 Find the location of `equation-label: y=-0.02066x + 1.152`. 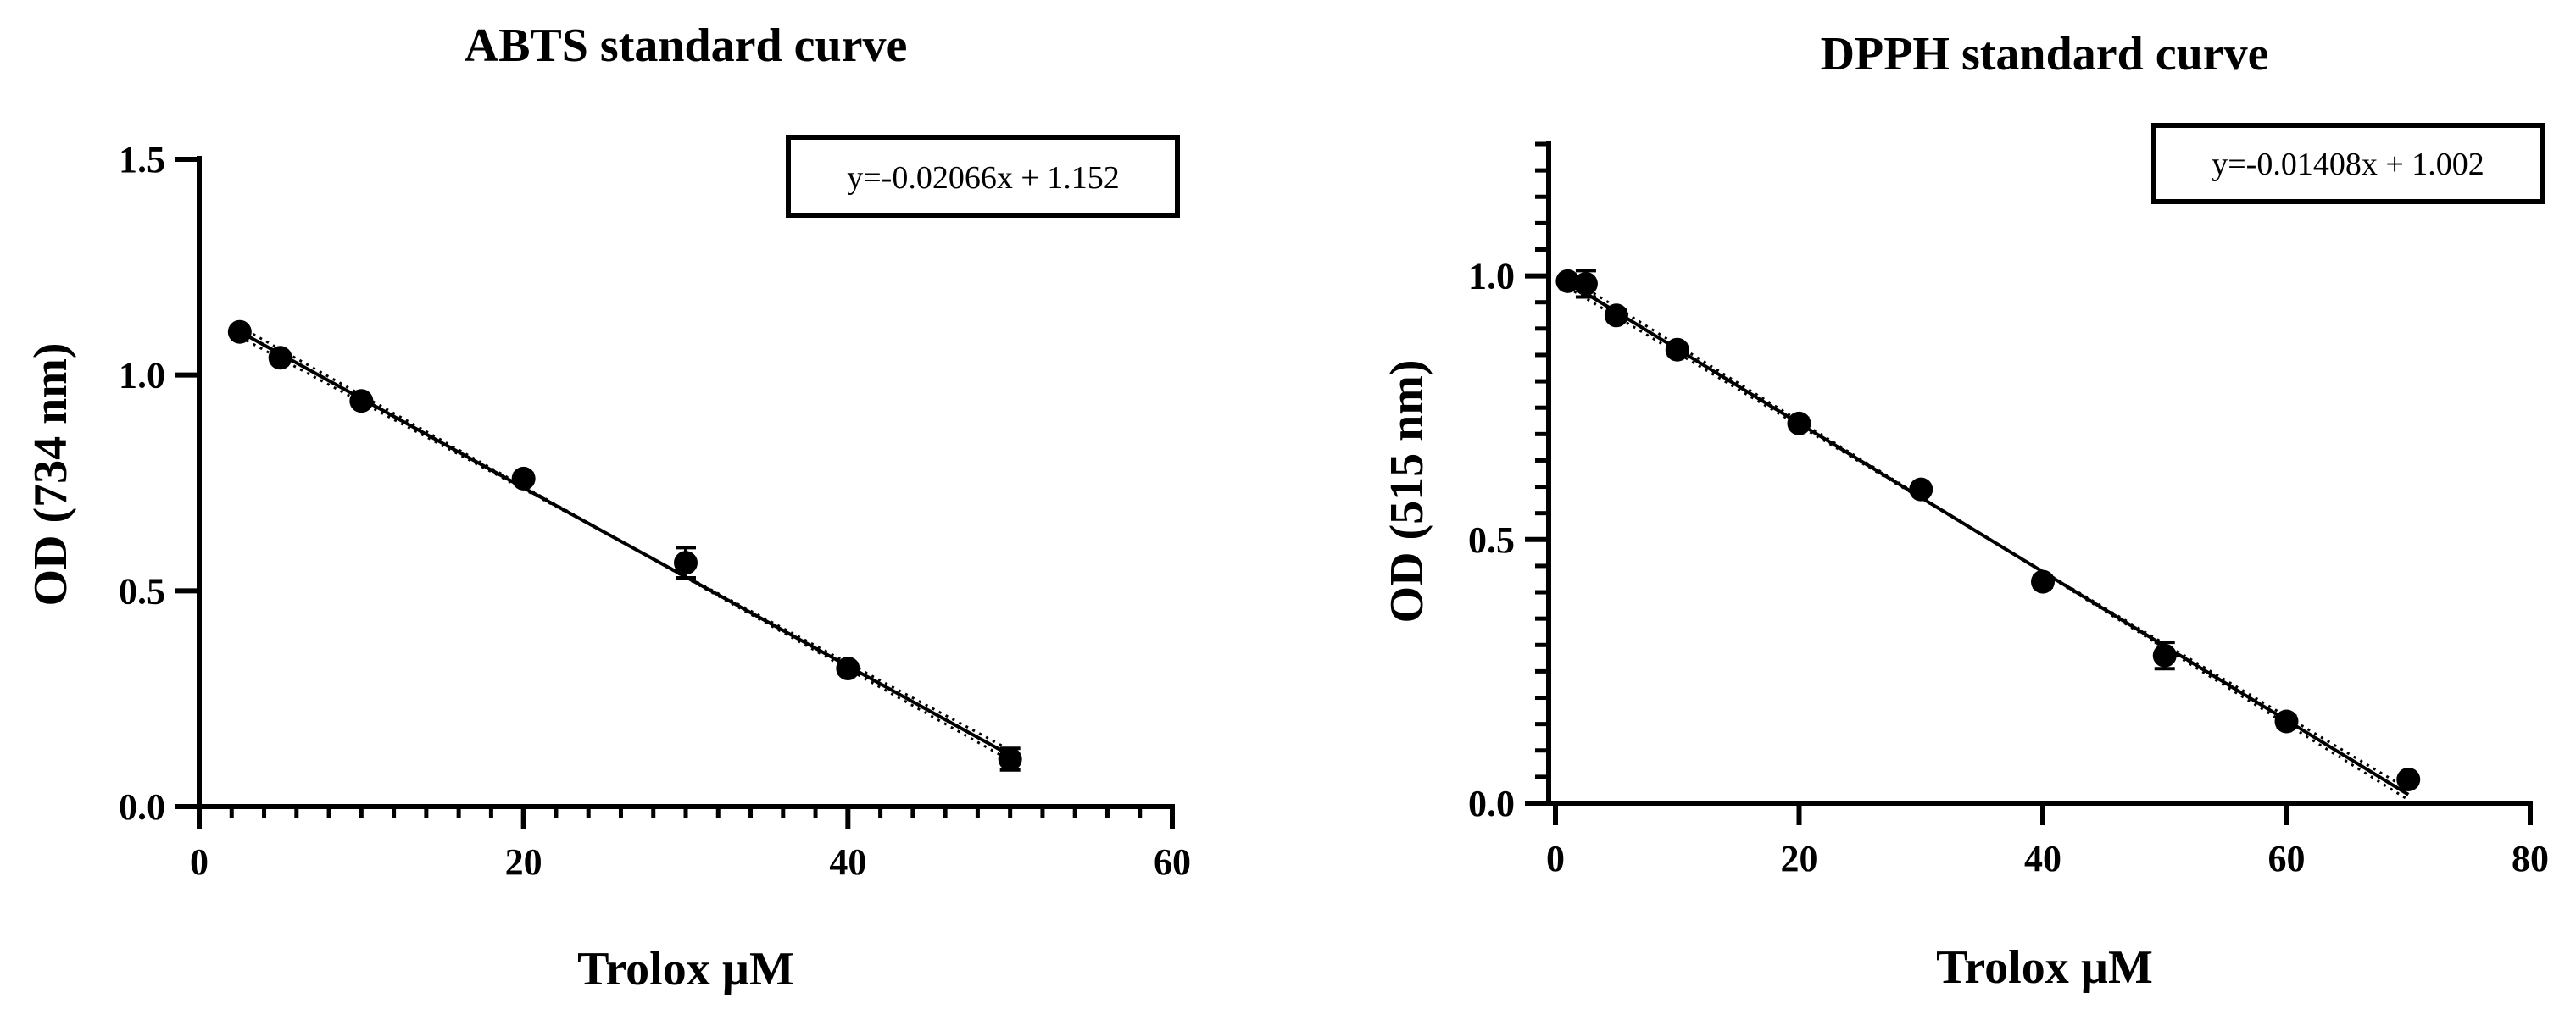

equation-label: y=-0.02066x + 1.152 is located at coordinates (983, 178).